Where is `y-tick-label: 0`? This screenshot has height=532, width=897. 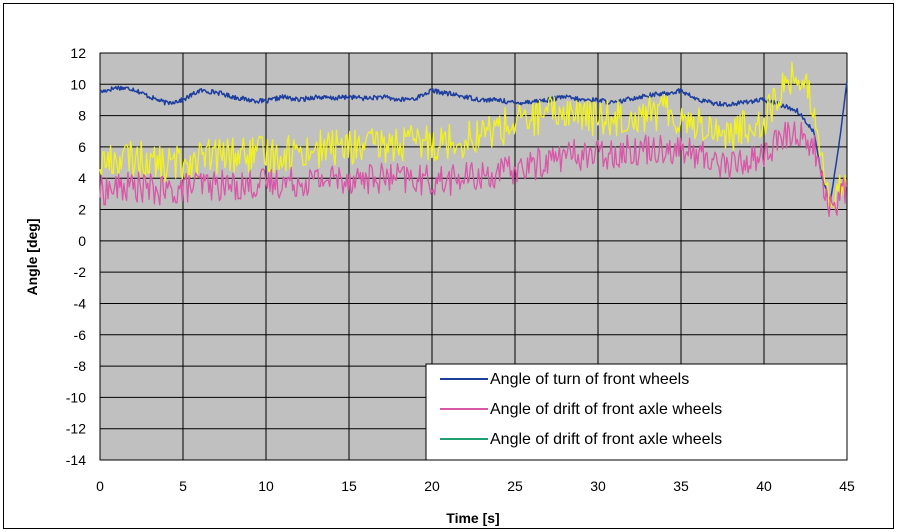 y-tick-label: 0 is located at coordinates (82, 241).